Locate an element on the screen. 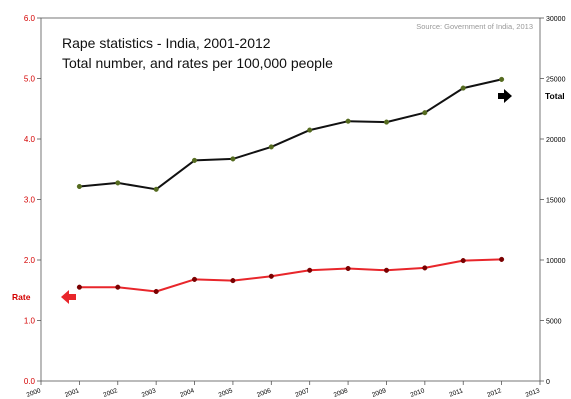 Image resolution: width=571 pixels, height=399 pixels. data-point-total-2006 is located at coordinates (271, 147).